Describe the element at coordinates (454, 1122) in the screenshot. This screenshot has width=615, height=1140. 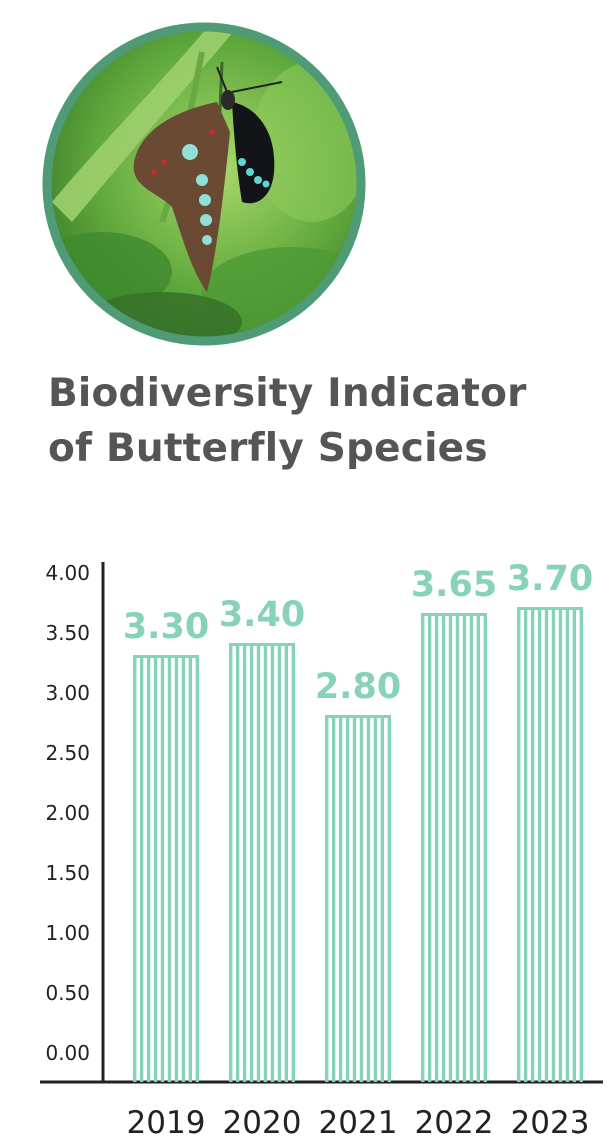
I see `x-tick-label-2022: 2022` at that location.